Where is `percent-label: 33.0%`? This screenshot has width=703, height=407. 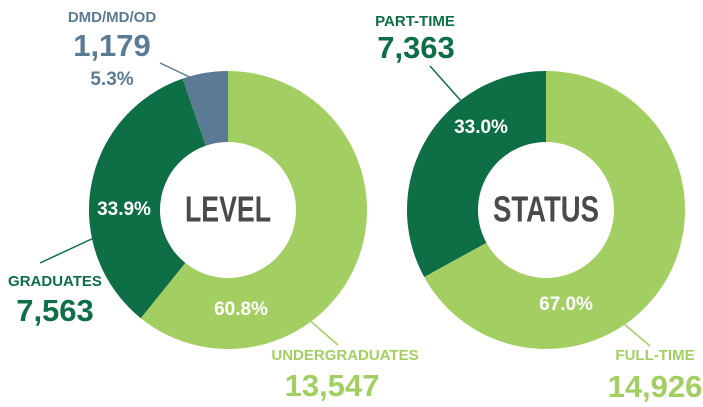
percent-label: 33.0% is located at coordinates (481, 127).